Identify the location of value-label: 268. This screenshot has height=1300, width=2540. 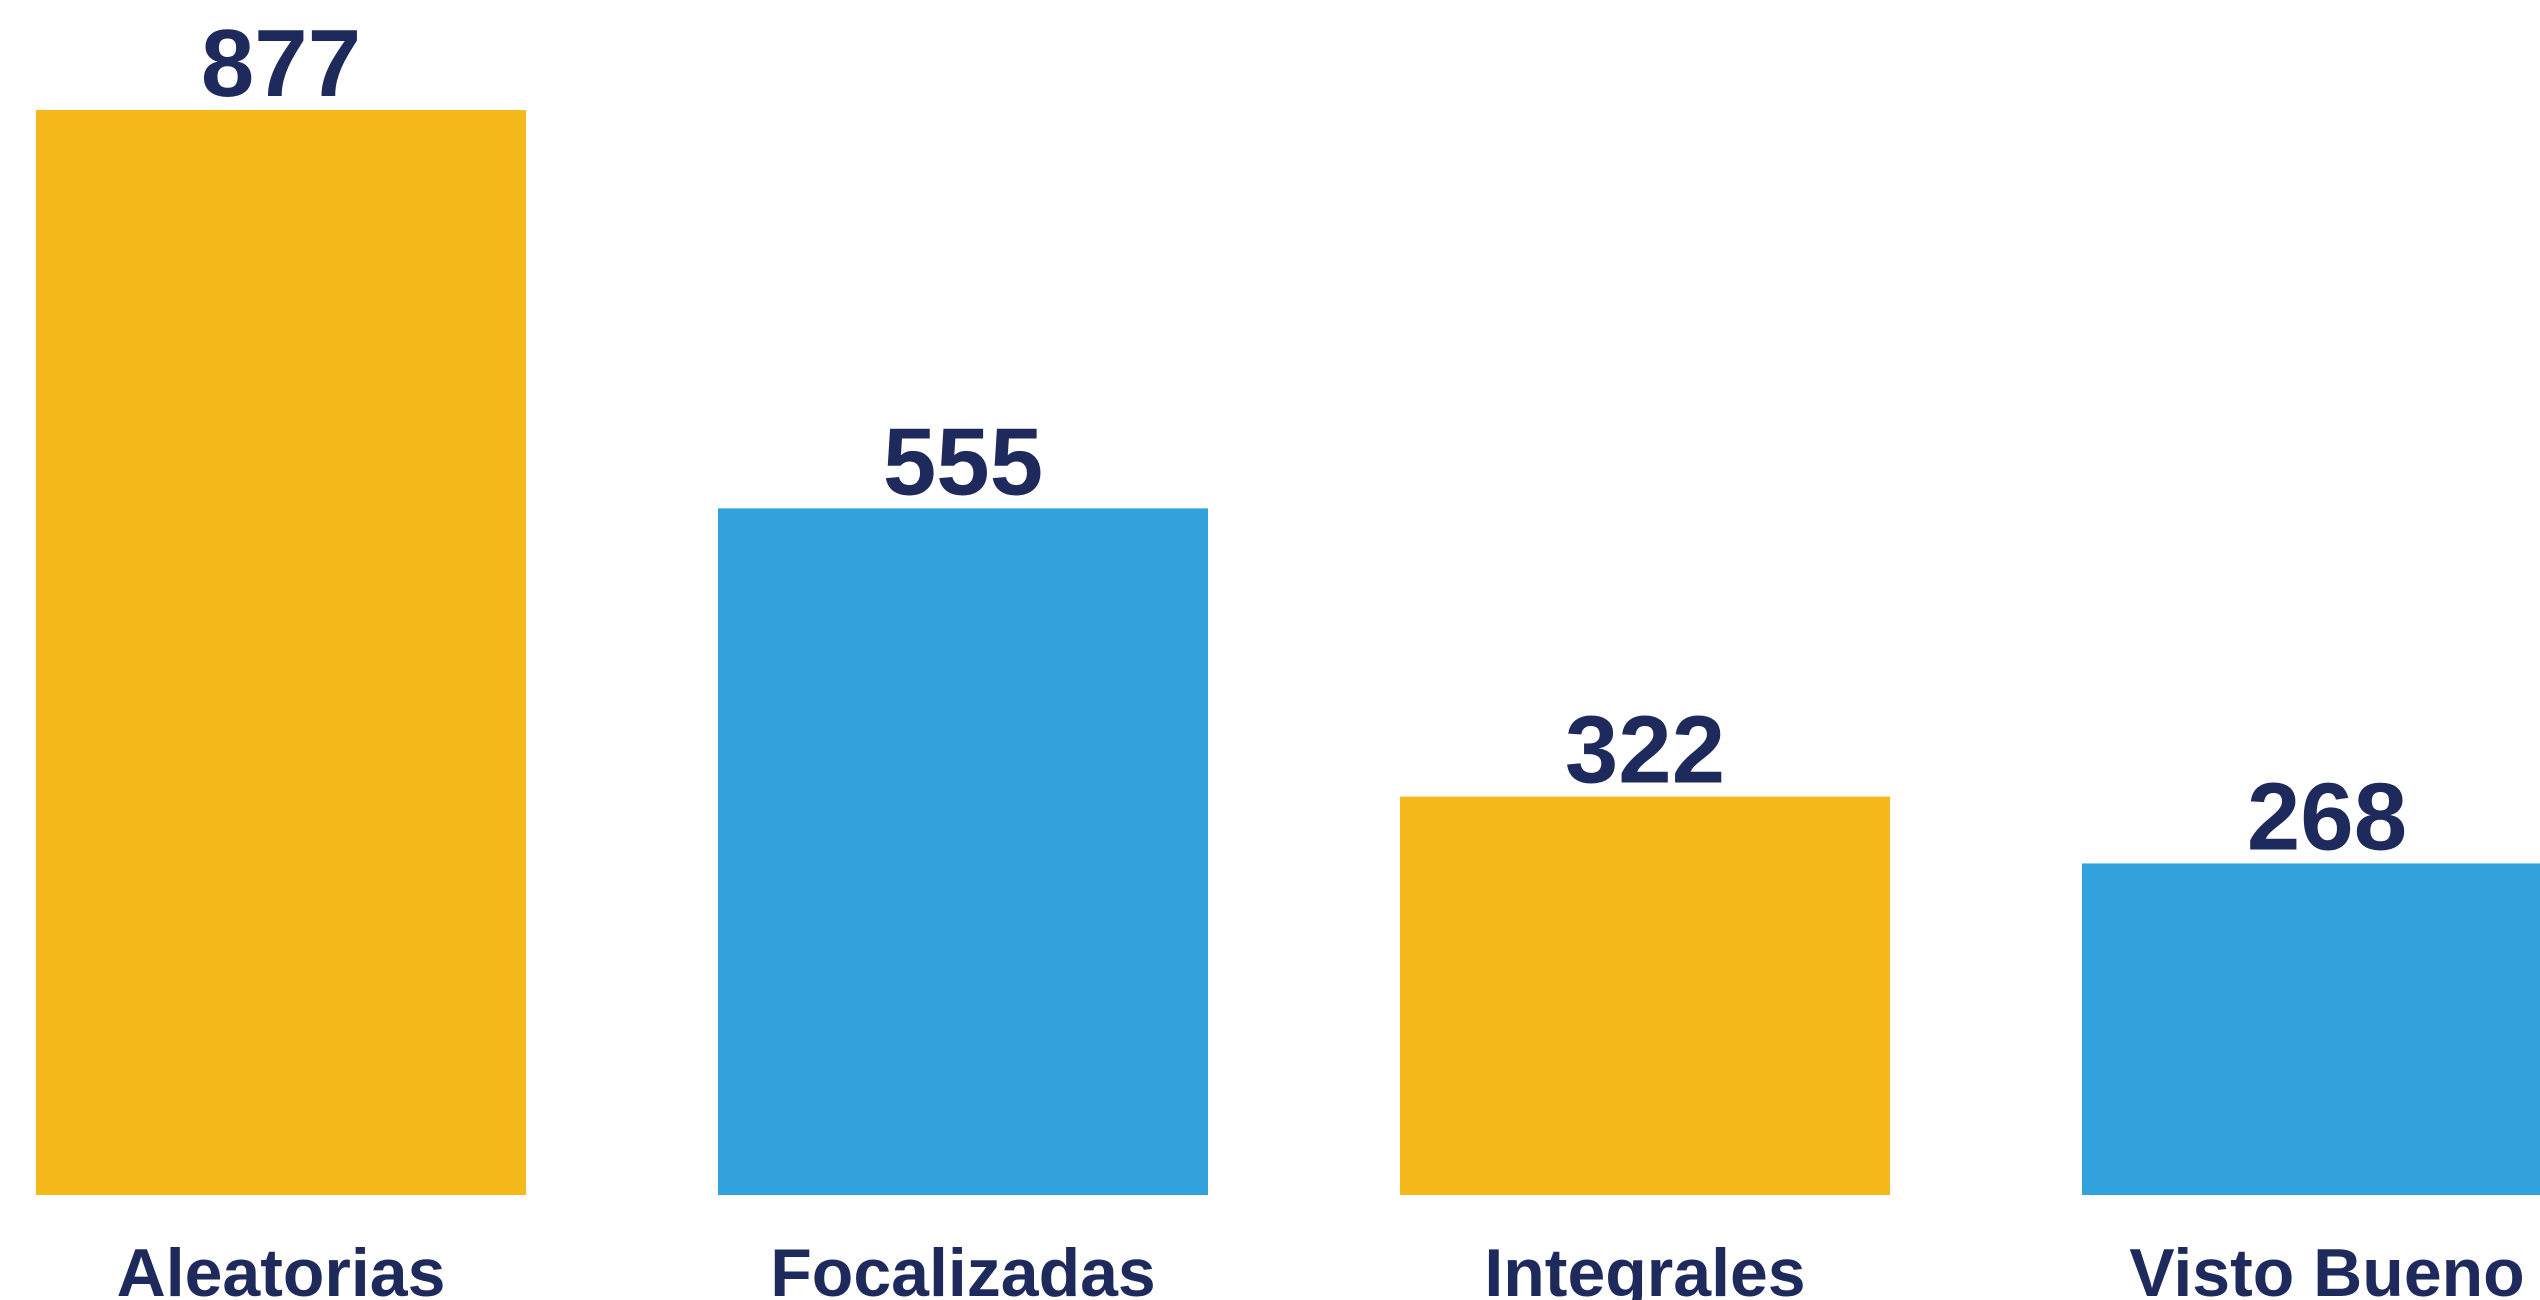
(2327, 816).